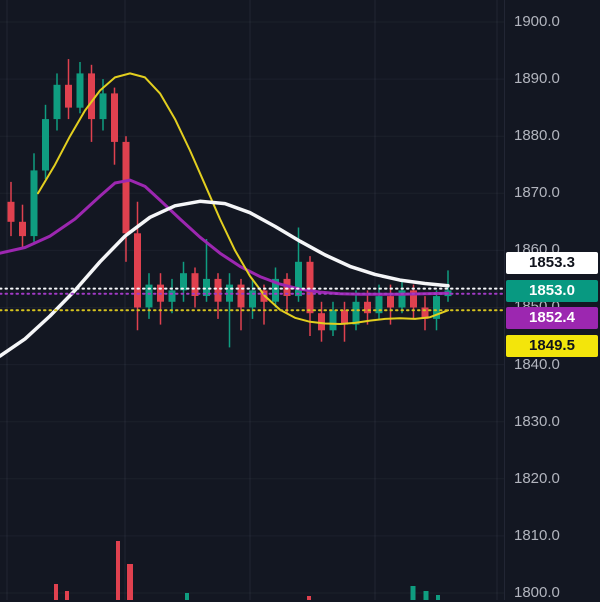 The height and width of the screenshot is (602, 600). What do you see at coordinates (537, 421) in the screenshot?
I see `price-axis-tick: 1830.0` at bounding box center [537, 421].